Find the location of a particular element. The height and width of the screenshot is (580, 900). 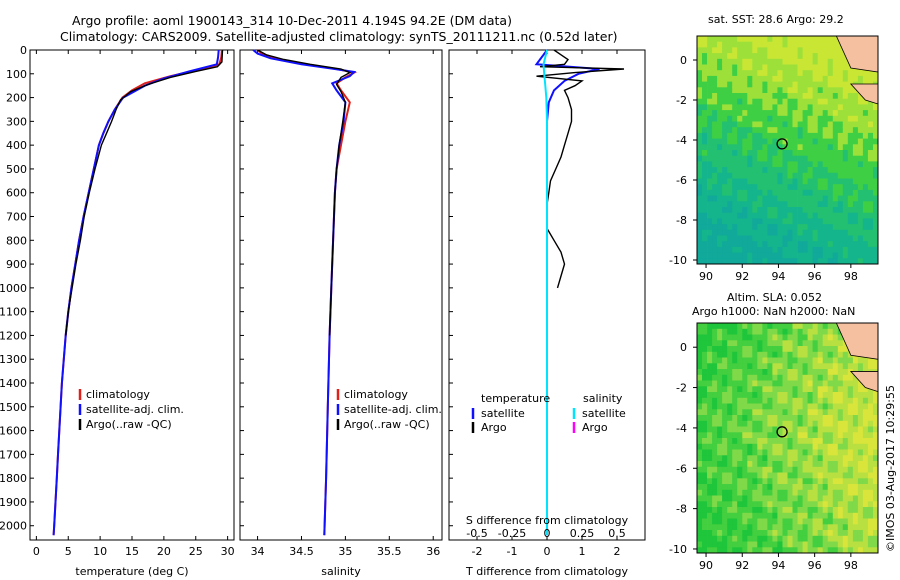

x2-tick-label: -0.5 is located at coordinates (476, 533).